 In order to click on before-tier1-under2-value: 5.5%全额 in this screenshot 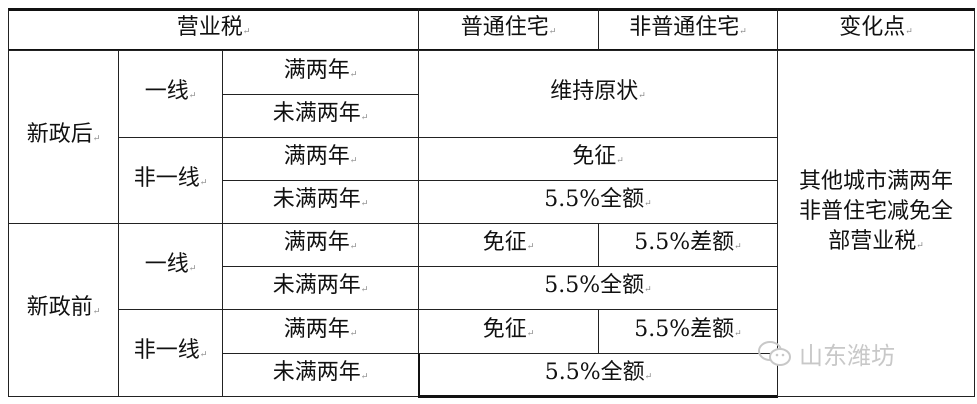, I will do `click(598, 288)`.